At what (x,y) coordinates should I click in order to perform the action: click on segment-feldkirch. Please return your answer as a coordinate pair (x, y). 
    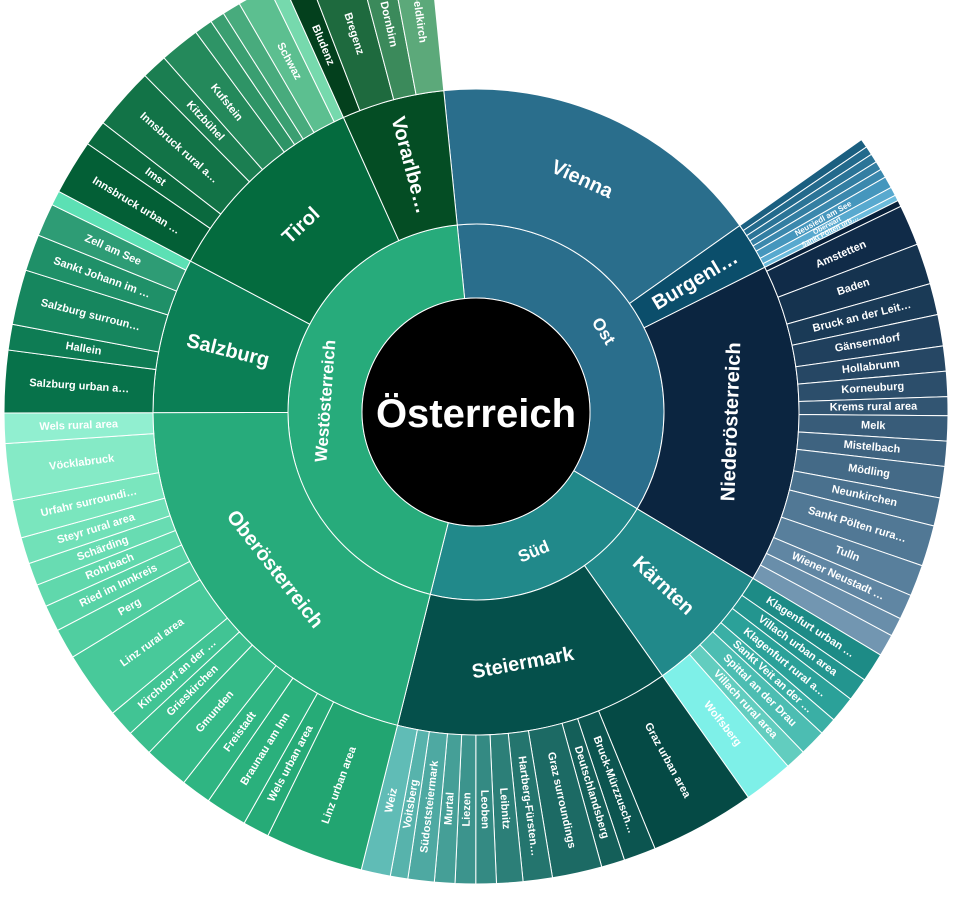
    Looking at the image, I should click on (416, 48).